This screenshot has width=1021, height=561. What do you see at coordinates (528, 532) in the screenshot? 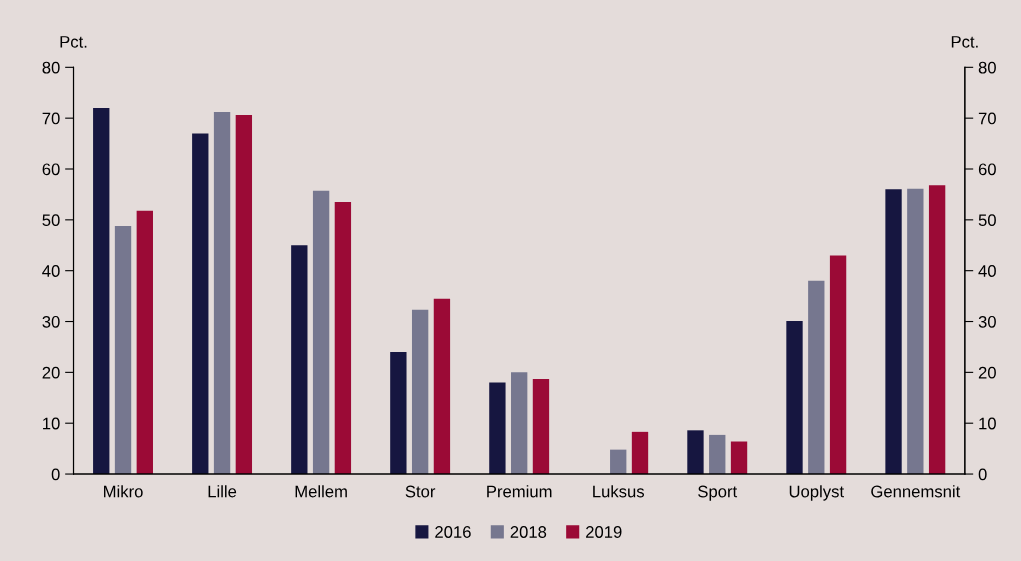
I see `legend-label: 2018` at bounding box center [528, 532].